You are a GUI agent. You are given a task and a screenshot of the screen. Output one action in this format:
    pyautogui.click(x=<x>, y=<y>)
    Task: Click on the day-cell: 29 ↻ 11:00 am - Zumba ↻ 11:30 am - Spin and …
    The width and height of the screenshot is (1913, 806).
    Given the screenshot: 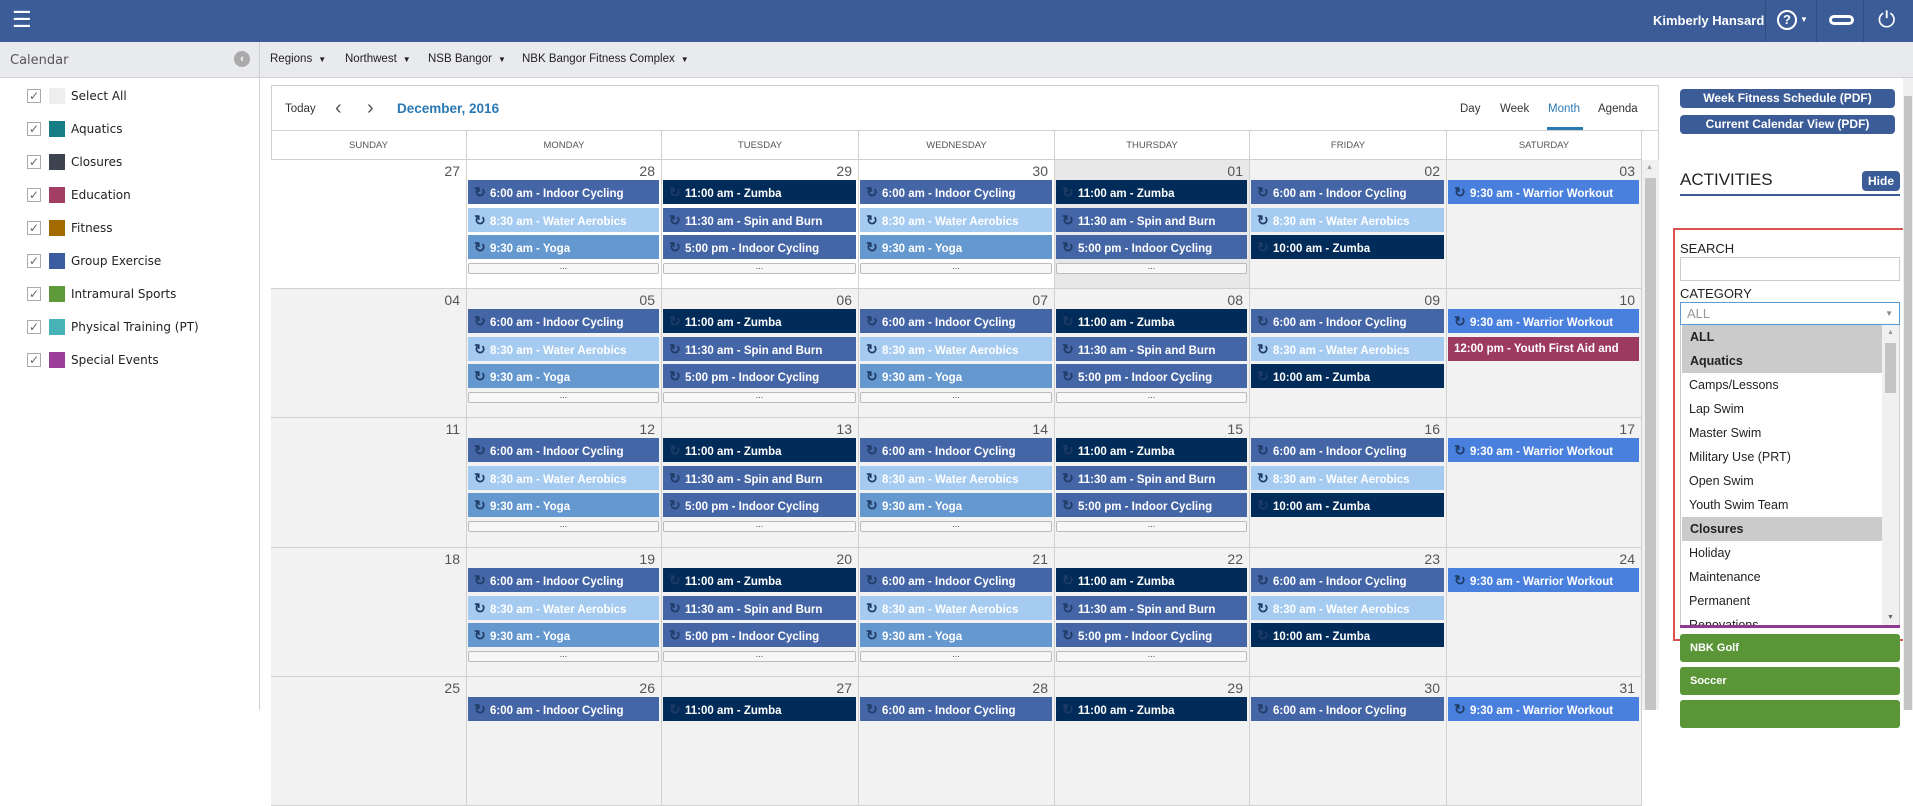 What is the action you would take?
    pyautogui.click(x=760, y=224)
    